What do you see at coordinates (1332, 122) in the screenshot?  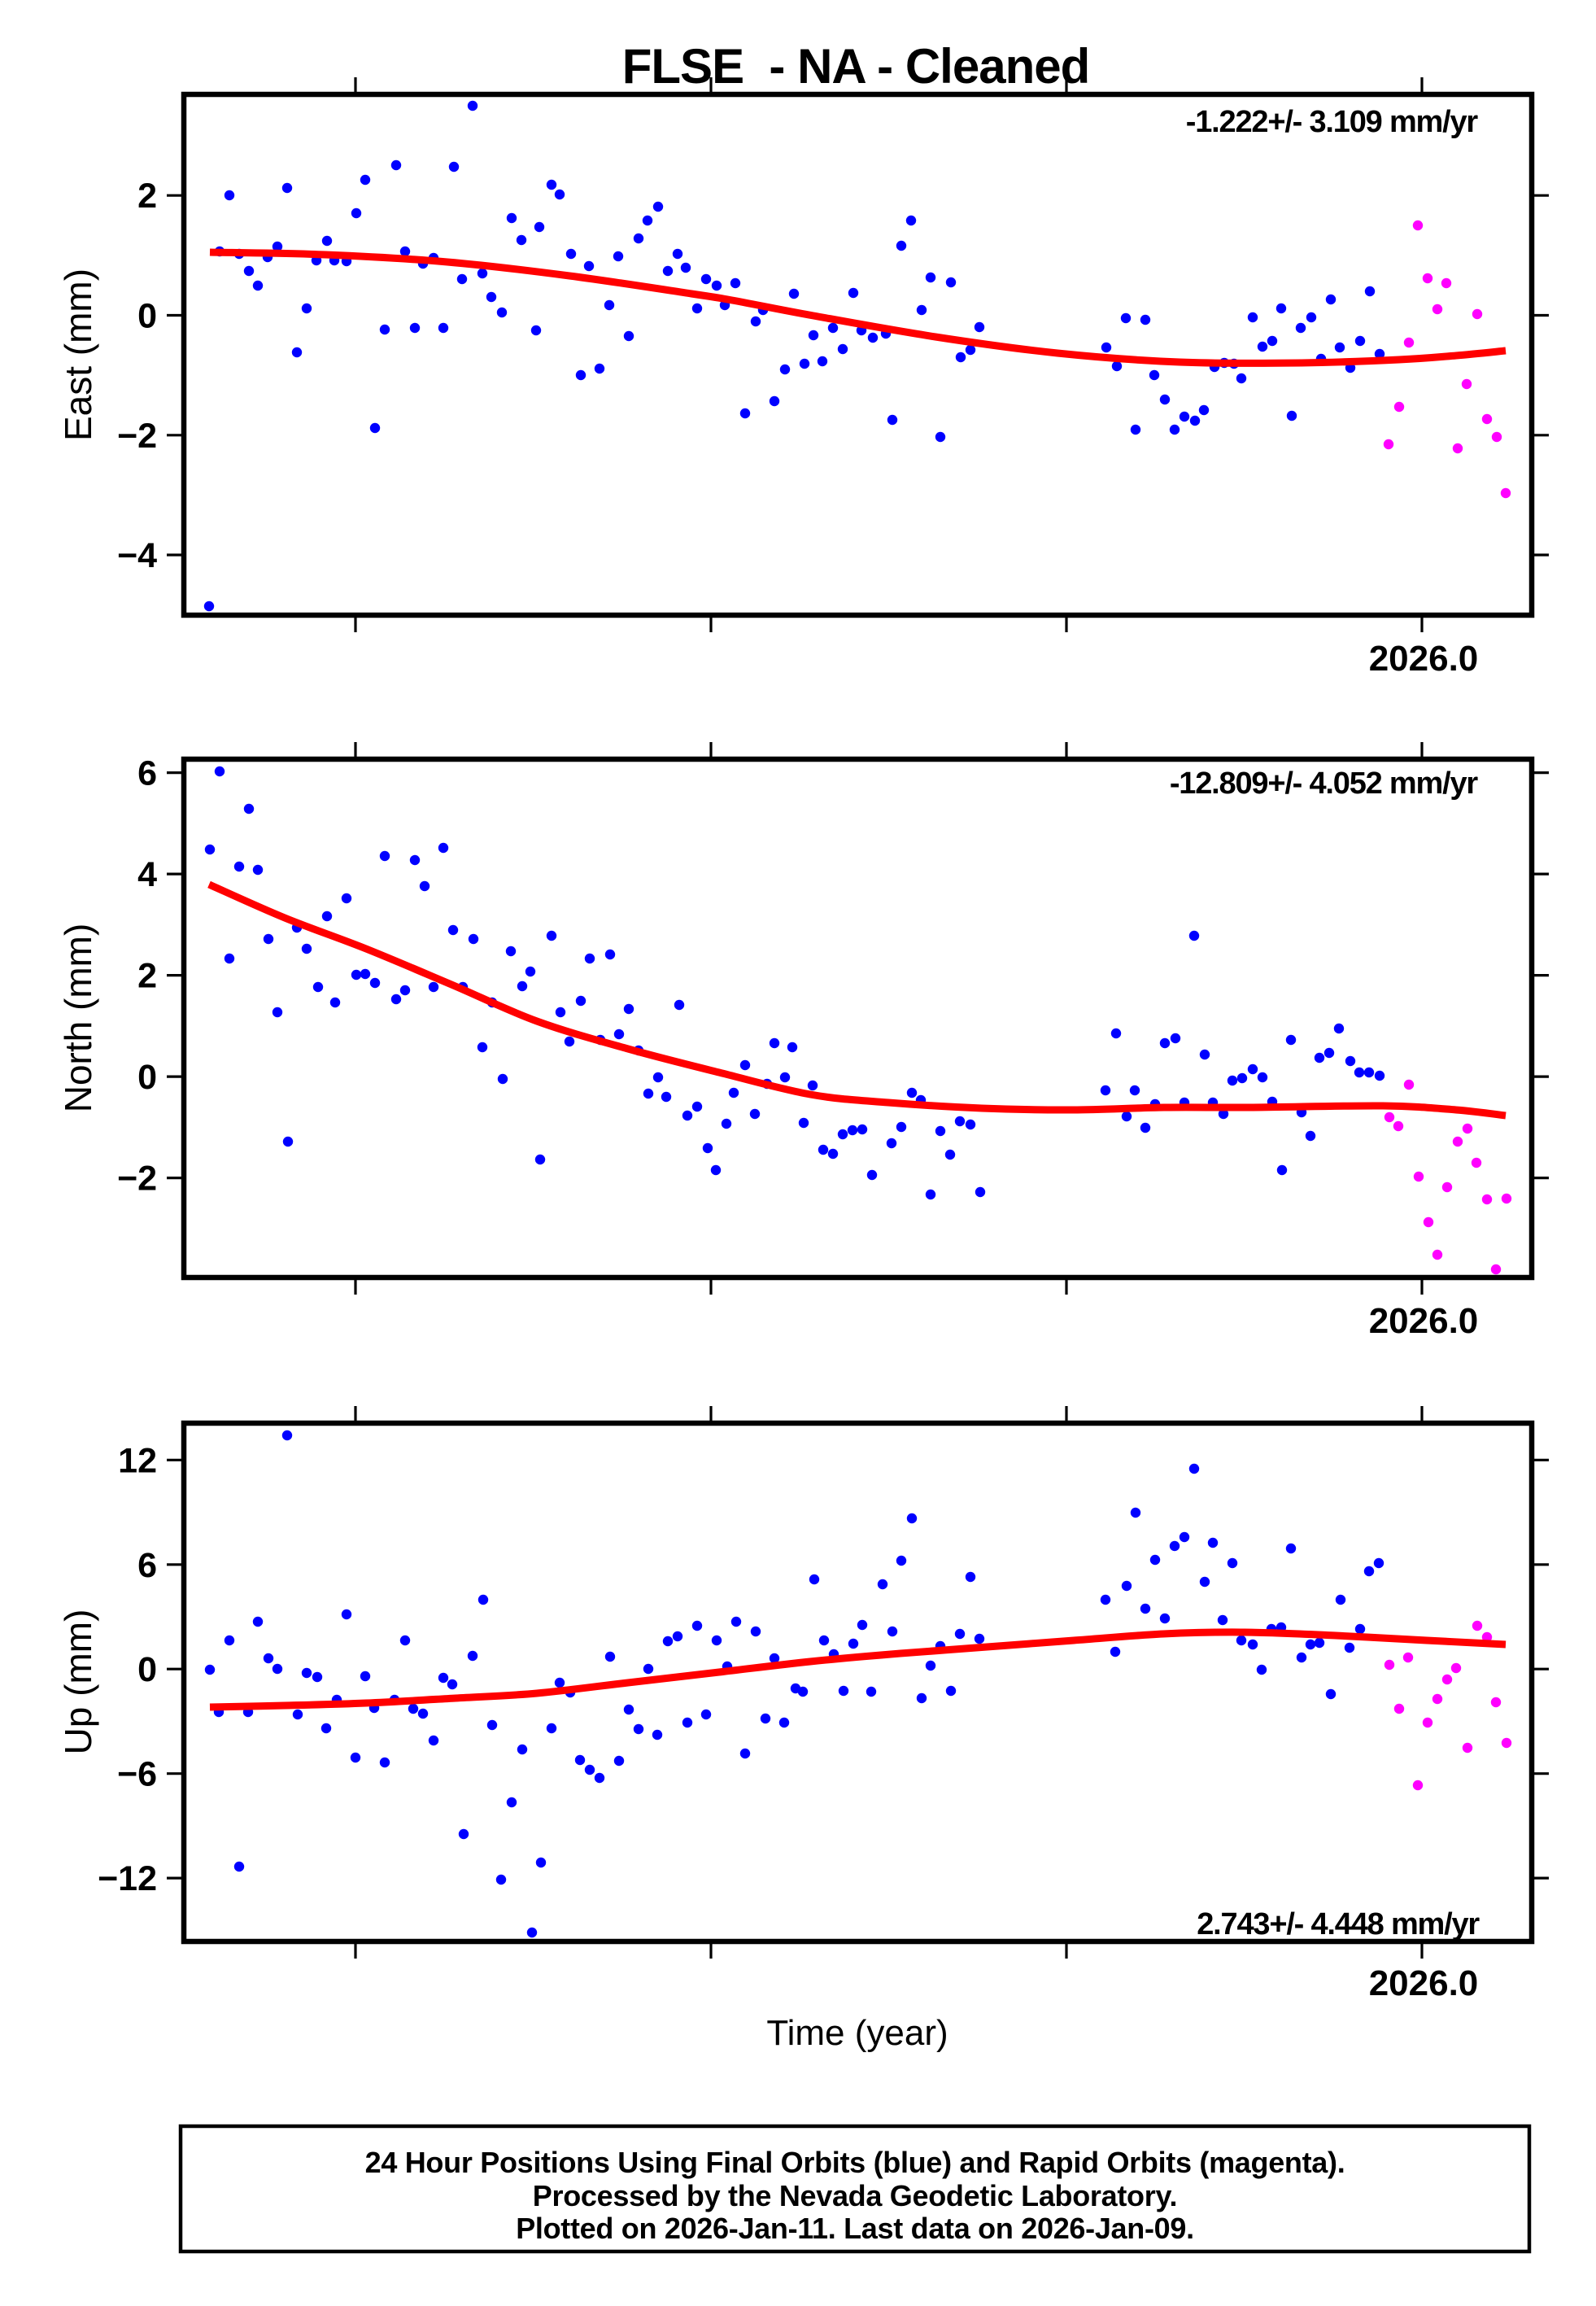 I see `svg-text: -1.222+/- 3.109 mm/yr` at bounding box center [1332, 122].